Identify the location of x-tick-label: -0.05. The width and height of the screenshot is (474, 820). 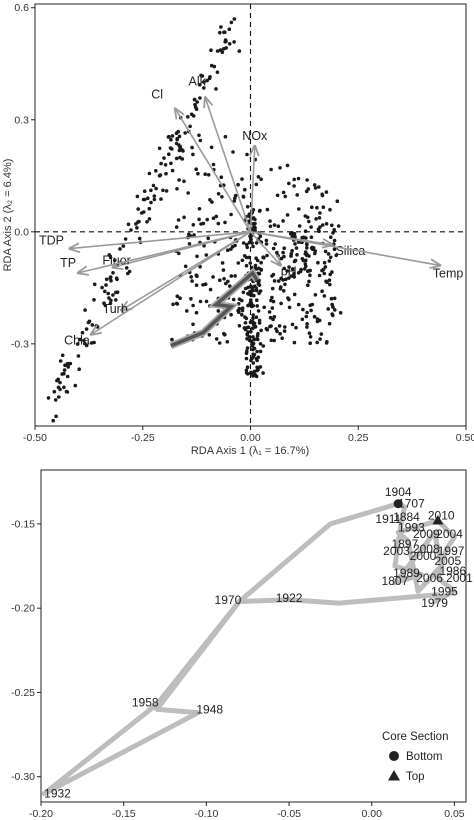
(289, 814).